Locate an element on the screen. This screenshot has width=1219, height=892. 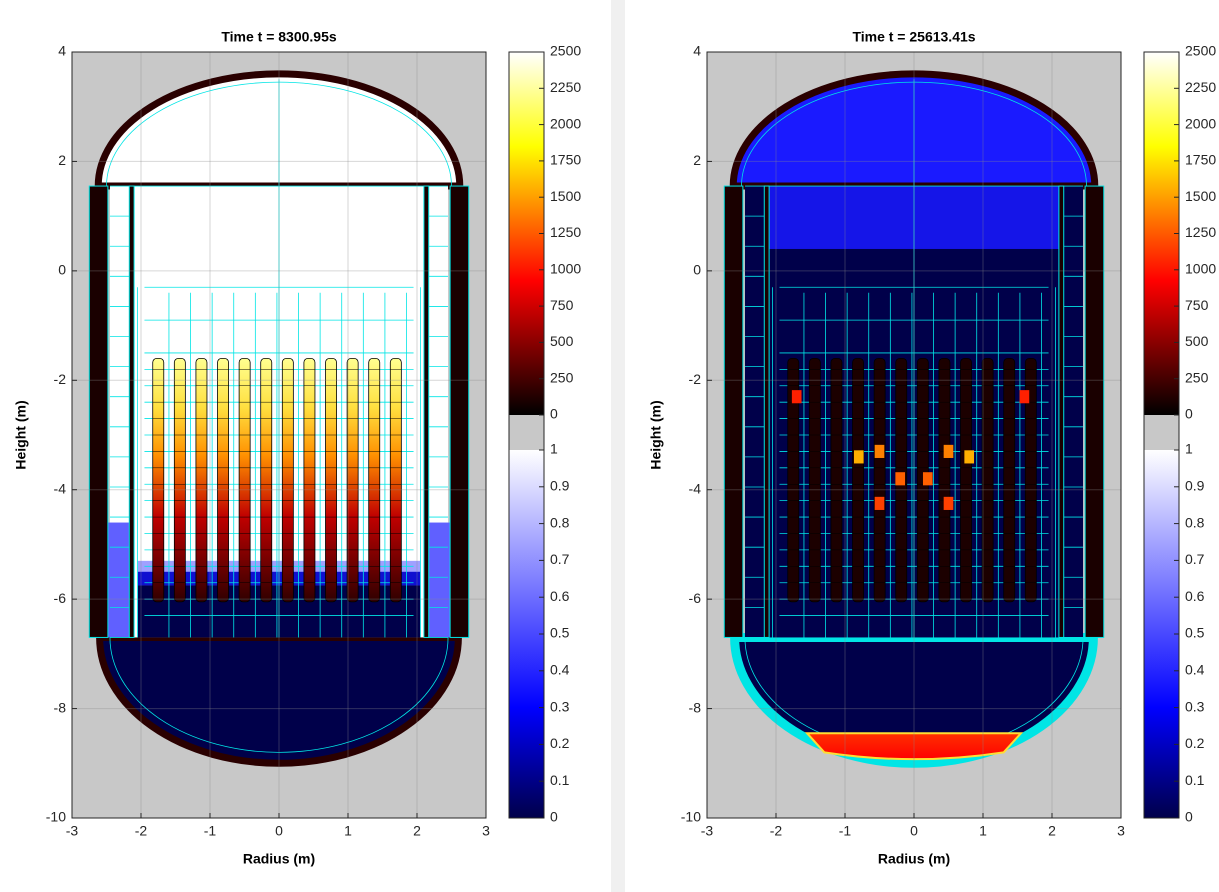
colorbar-tick-label: 2250 is located at coordinates (565, 87).